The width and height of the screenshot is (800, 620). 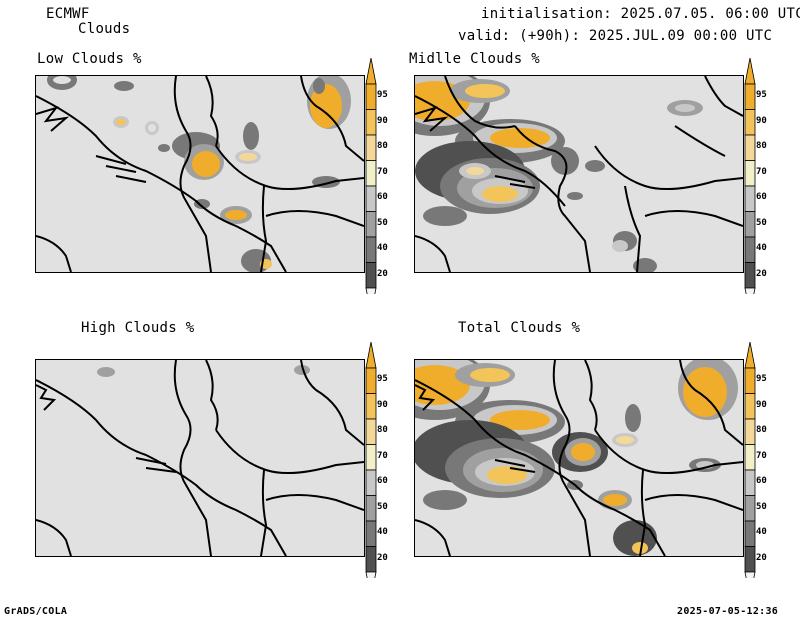 I want to click on colorbar-high: 95 90 80 70 60 50 40 20, so click(x=387, y=460).